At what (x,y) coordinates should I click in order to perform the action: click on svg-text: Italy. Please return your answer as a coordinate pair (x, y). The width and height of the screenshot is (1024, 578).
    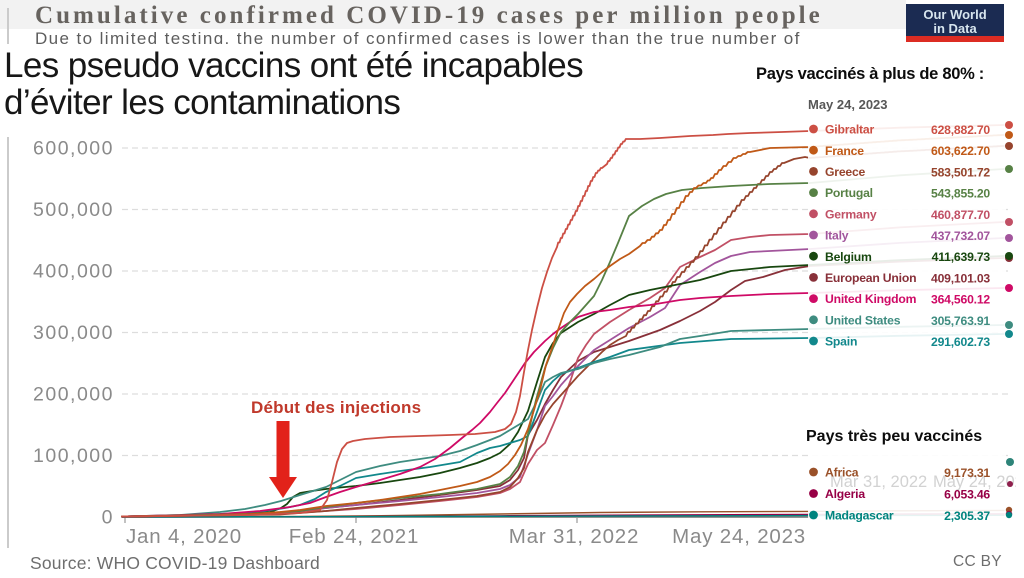
    Looking at the image, I should click on (837, 236).